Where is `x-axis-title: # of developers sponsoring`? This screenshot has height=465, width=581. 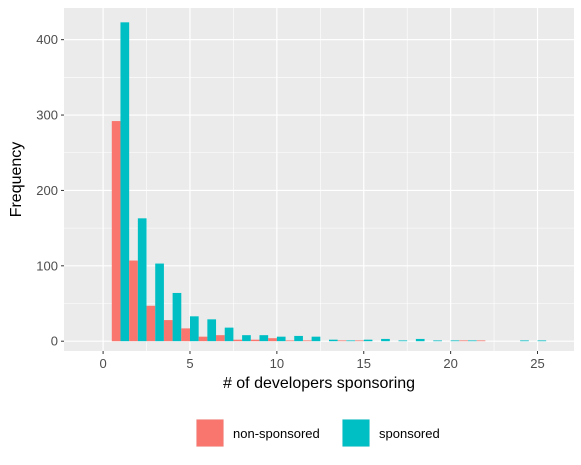
x-axis-title: # of developers sponsoring is located at coordinates (319, 383).